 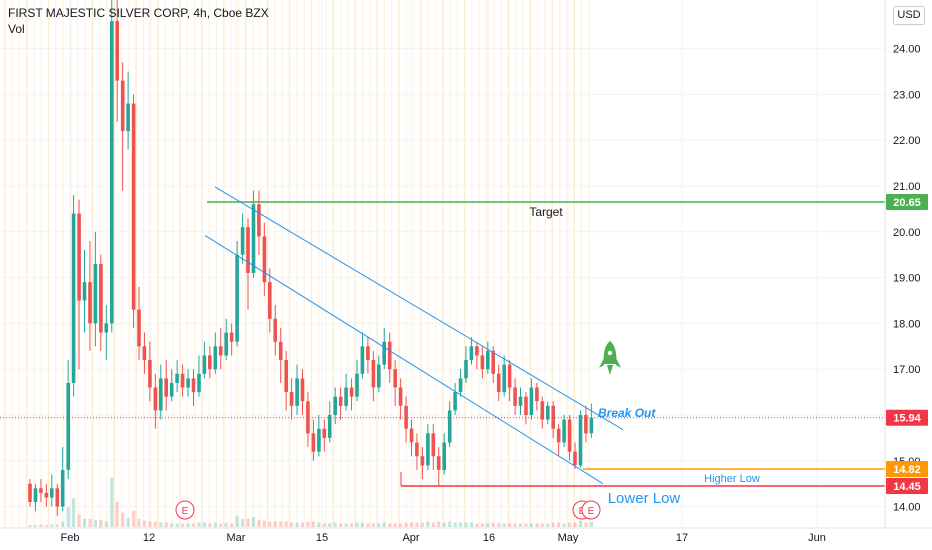 What do you see at coordinates (138, 13) in the screenshot?
I see `symbol-title: FIRST MAJESTIC SILVER CORP, 4h, Cboe BZX` at bounding box center [138, 13].